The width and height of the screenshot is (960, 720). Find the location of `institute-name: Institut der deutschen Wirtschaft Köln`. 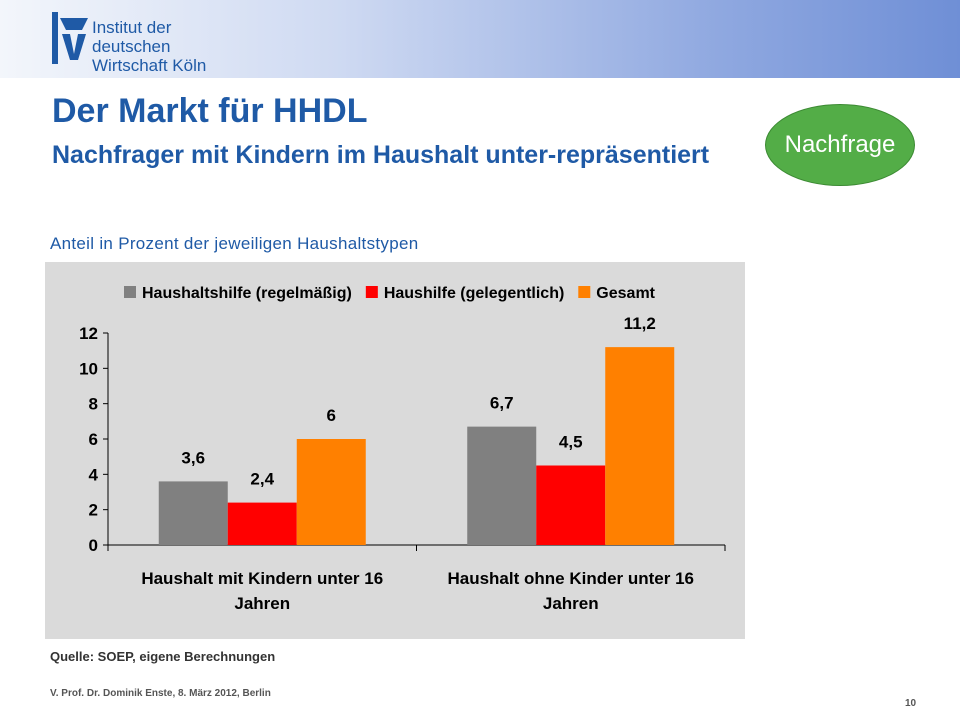

institute-name: Institut der deutschen Wirtschaft Köln is located at coordinates (170, 46).